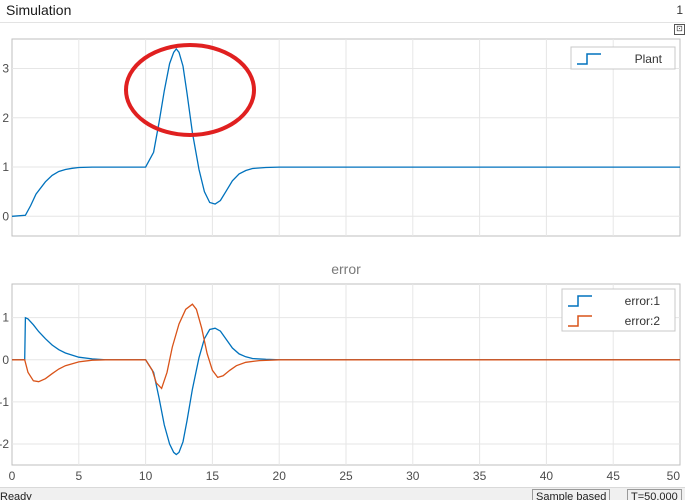 Image resolution: width=685 pixels, height=500 pixels. What do you see at coordinates (643, 301) in the screenshot?
I see `legend-error1-label: error:1` at bounding box center [643, 301].